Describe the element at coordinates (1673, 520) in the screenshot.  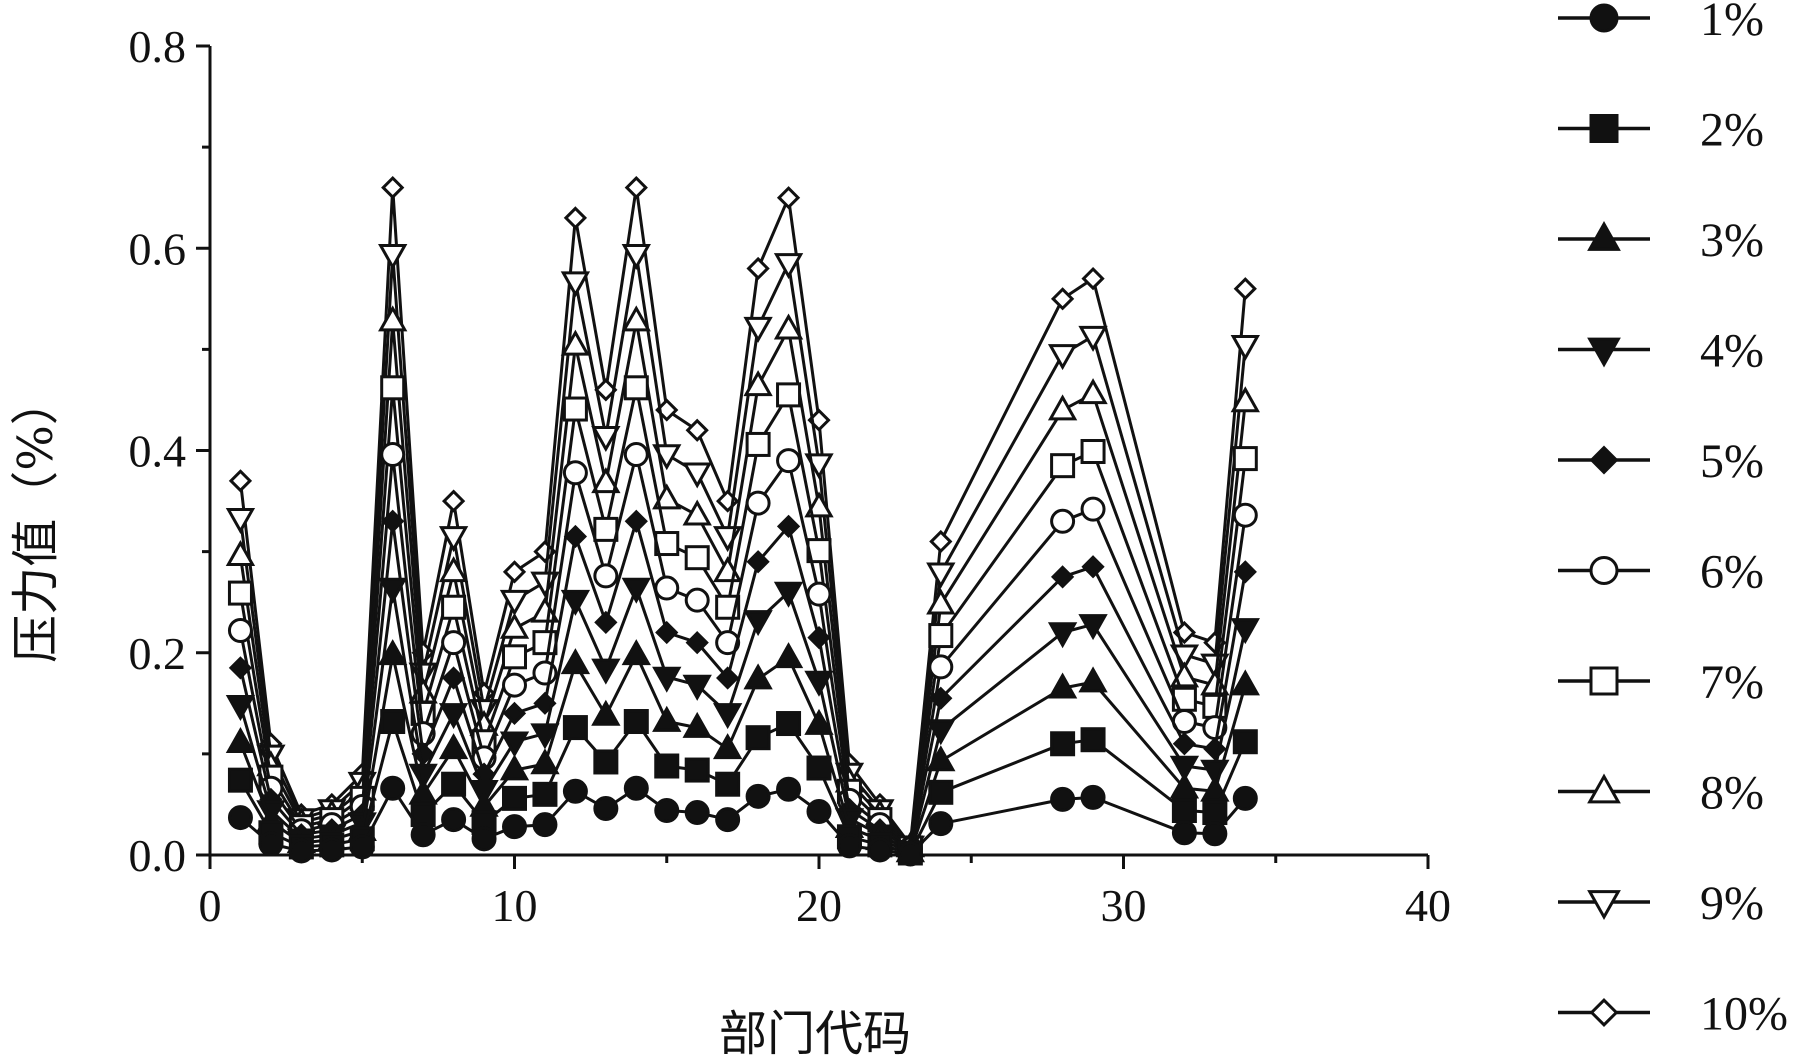
I see `legend: 1% 2% 3% 4% 5% 6% 7% 8% 9% 10%` at that location.